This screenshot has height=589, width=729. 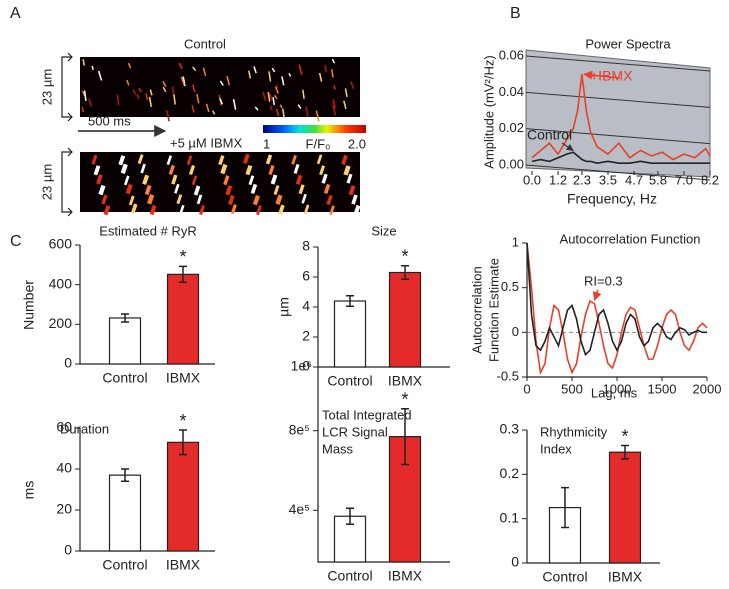 What do you see at coordinates (357, 143) in the screenshot?
I see `colorbar-label: 2.0` at bounding box center [357, 143].